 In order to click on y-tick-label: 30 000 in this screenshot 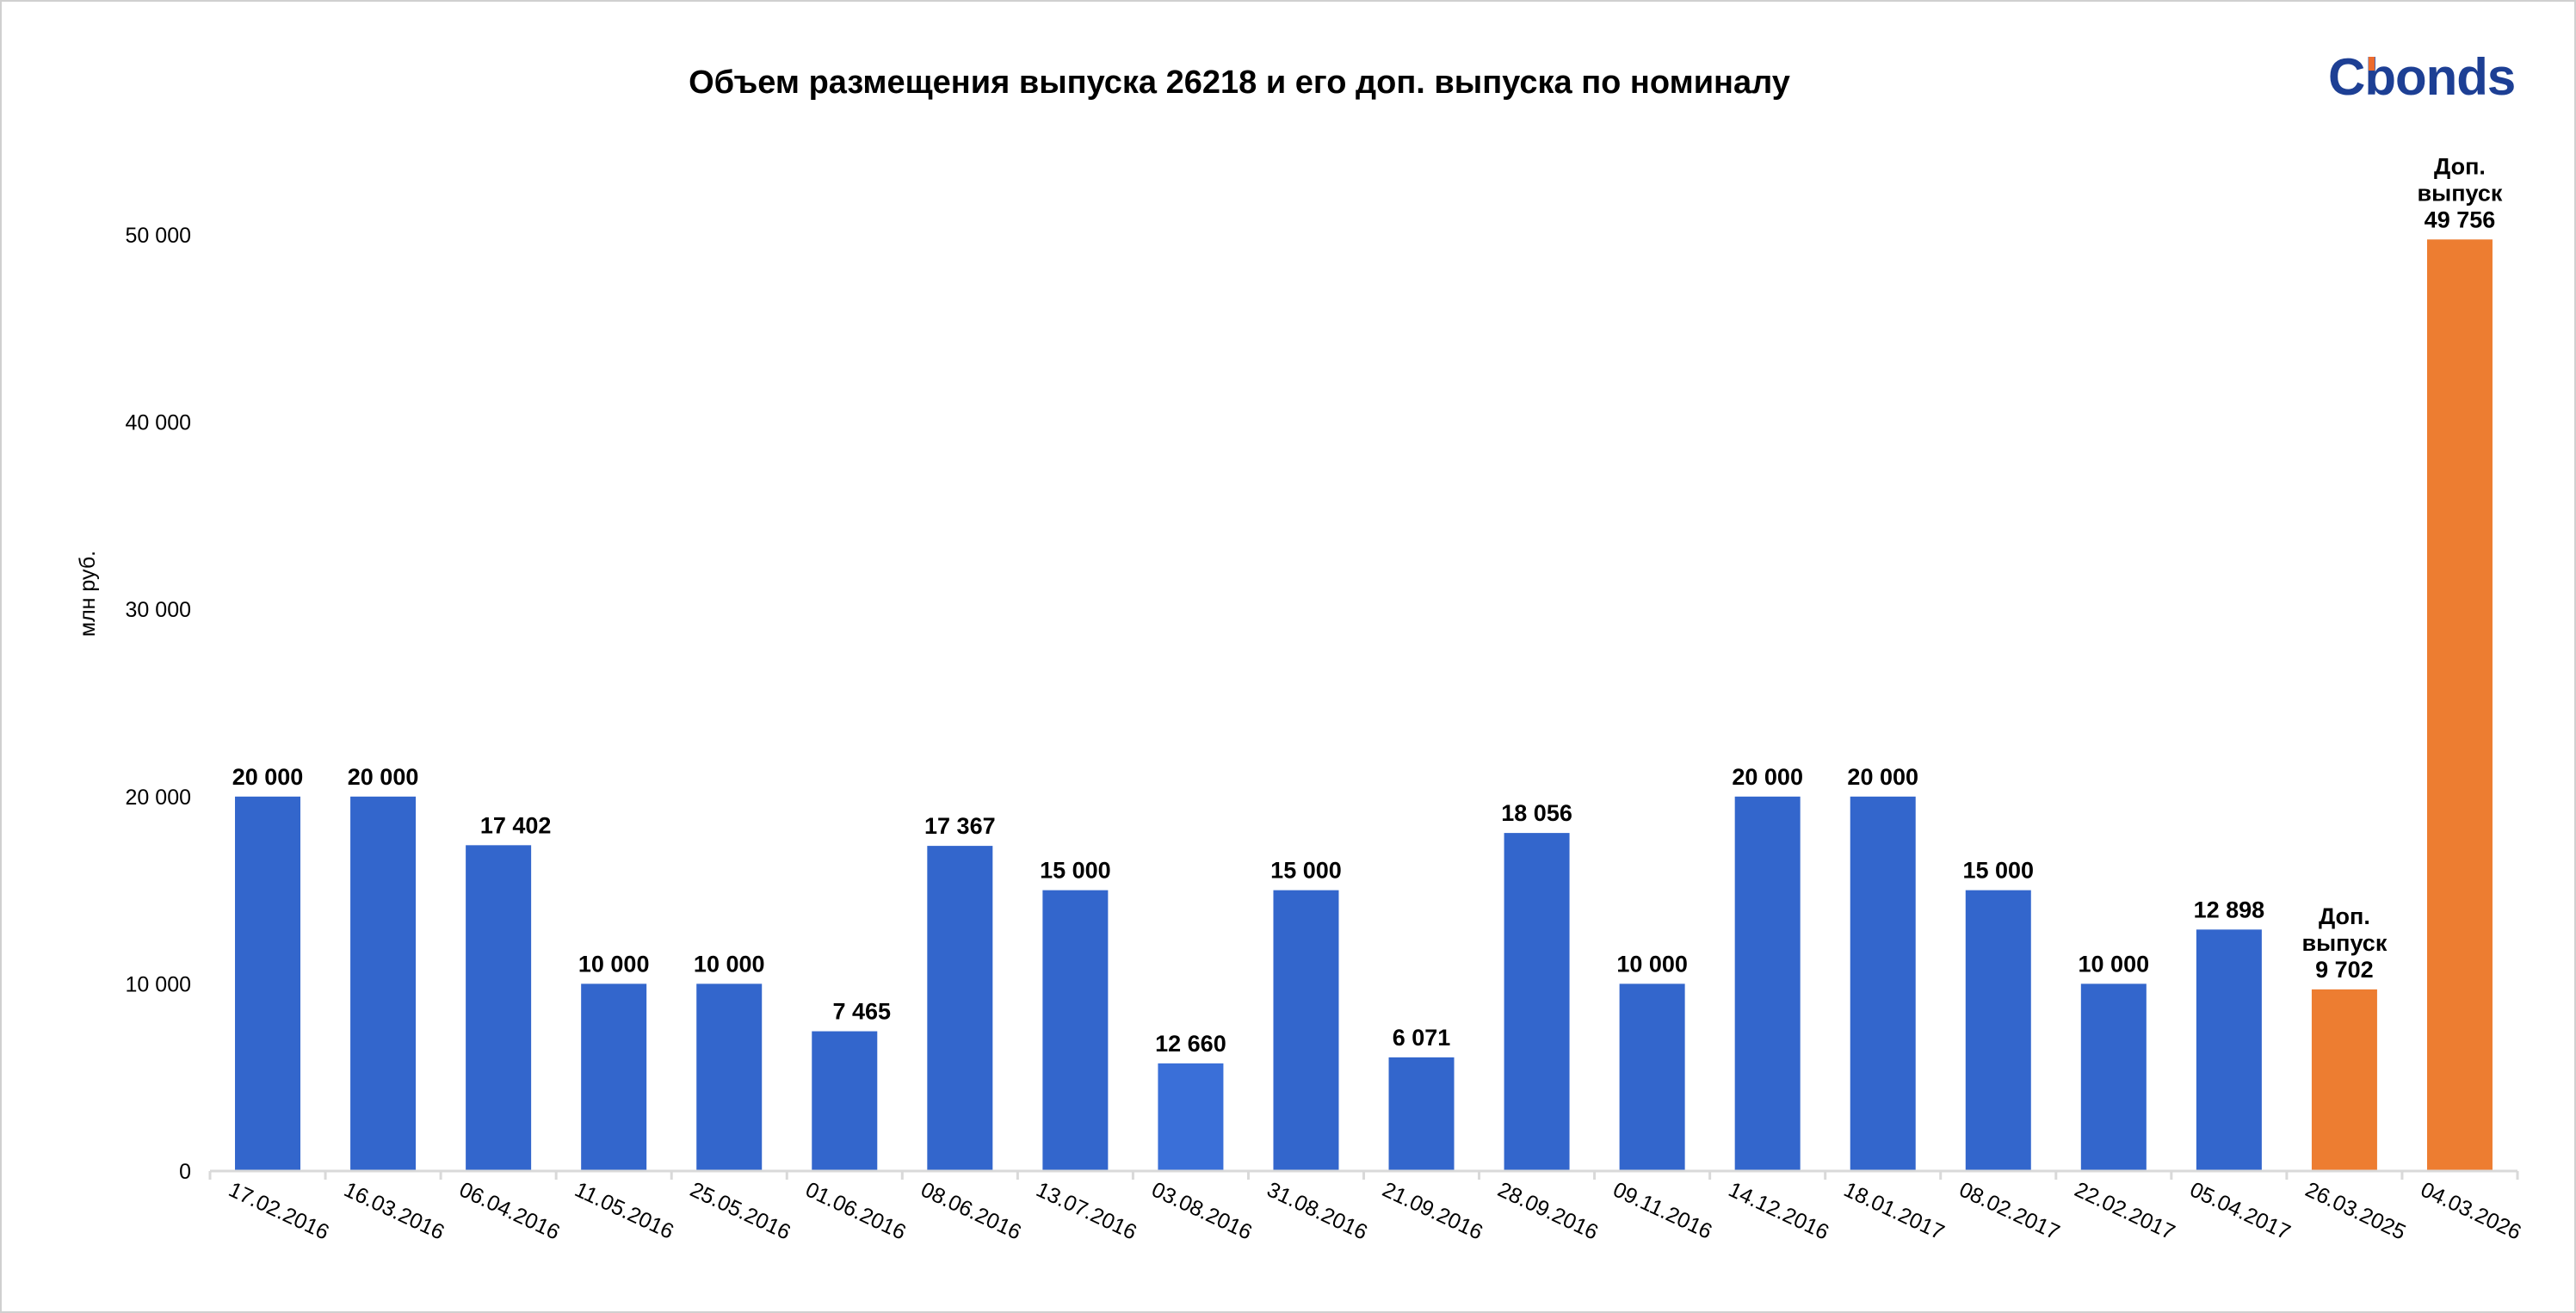, I will do `click(158, 610)`.